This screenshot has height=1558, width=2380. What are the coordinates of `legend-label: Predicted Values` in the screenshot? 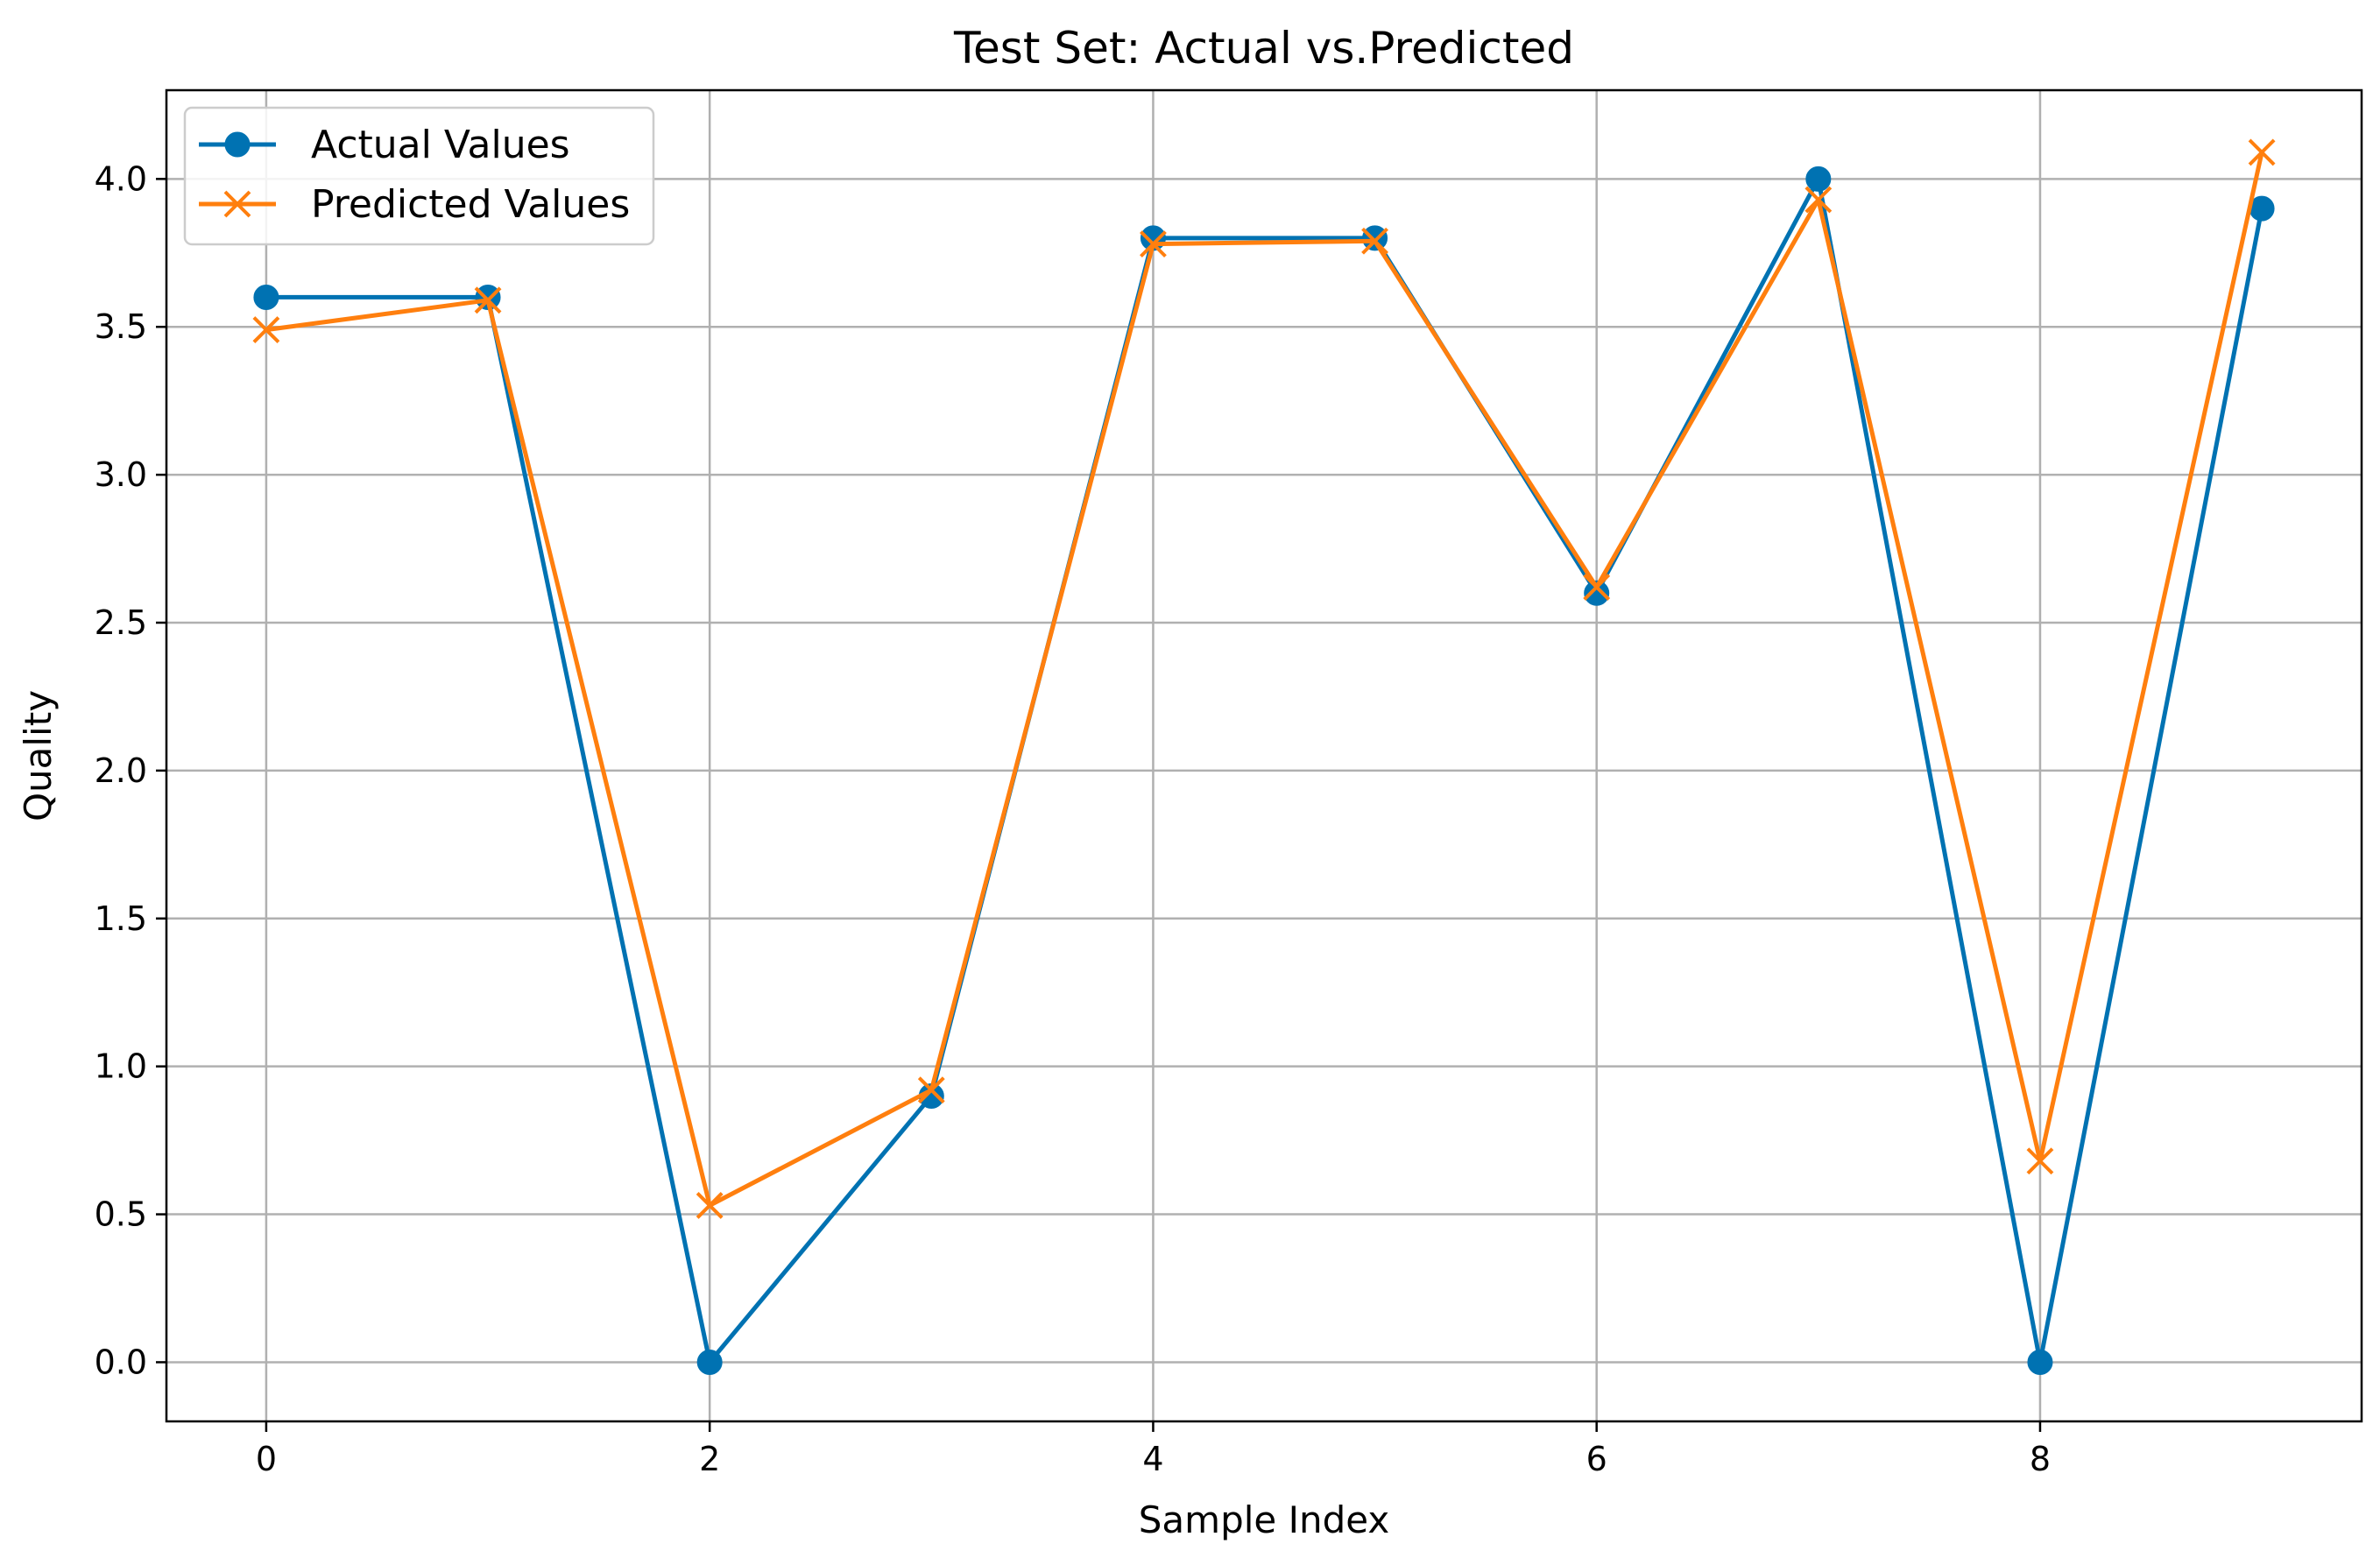 It's located at (470, 204).